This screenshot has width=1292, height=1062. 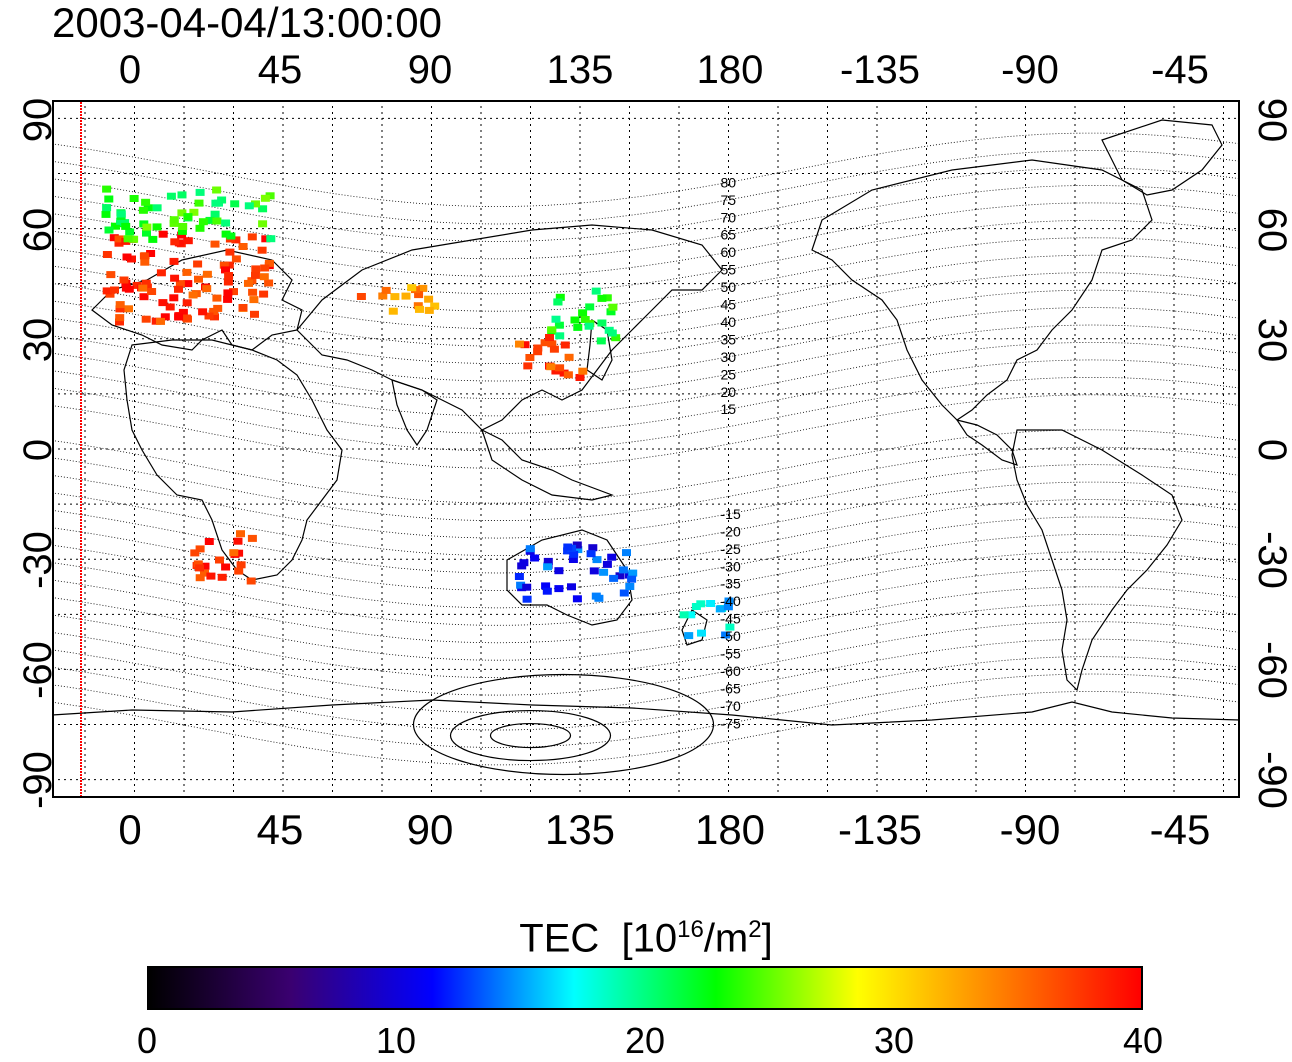 I want to click on mlat-label: -50, so click(x=731, y=636).